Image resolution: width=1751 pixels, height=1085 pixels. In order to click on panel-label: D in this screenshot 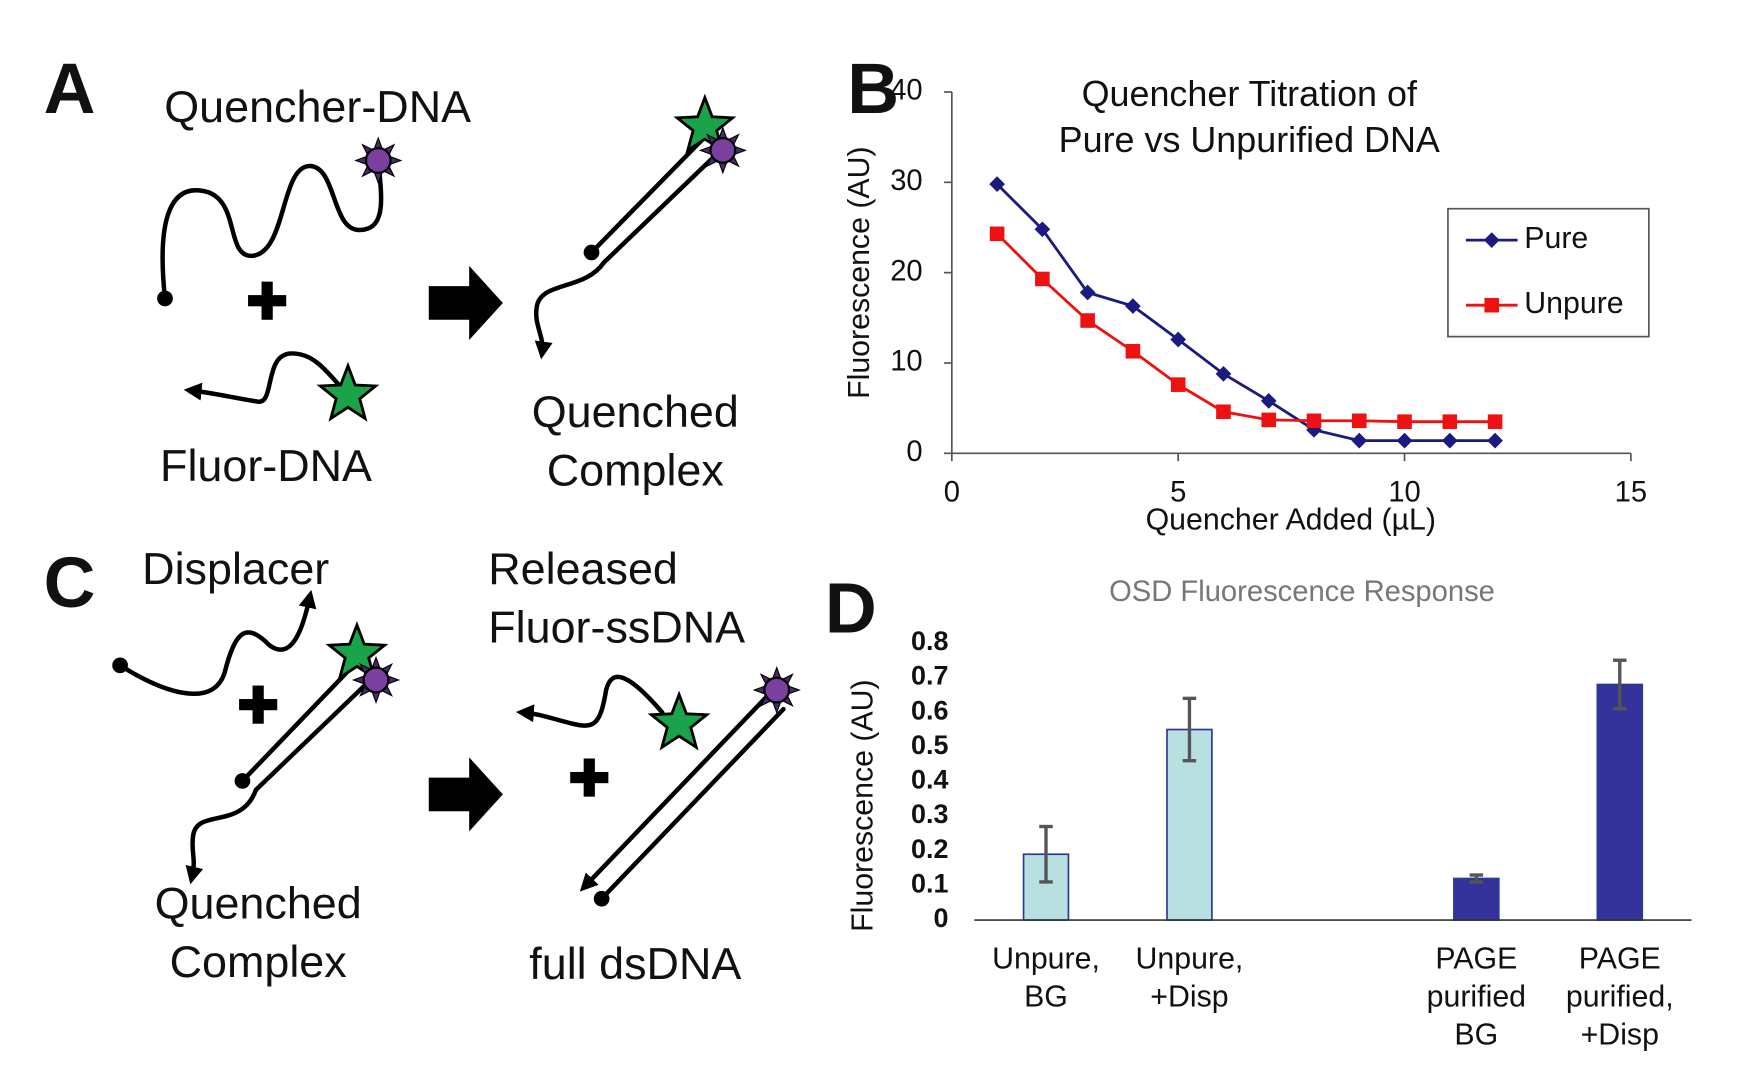, I will do `click(851, 609)`.